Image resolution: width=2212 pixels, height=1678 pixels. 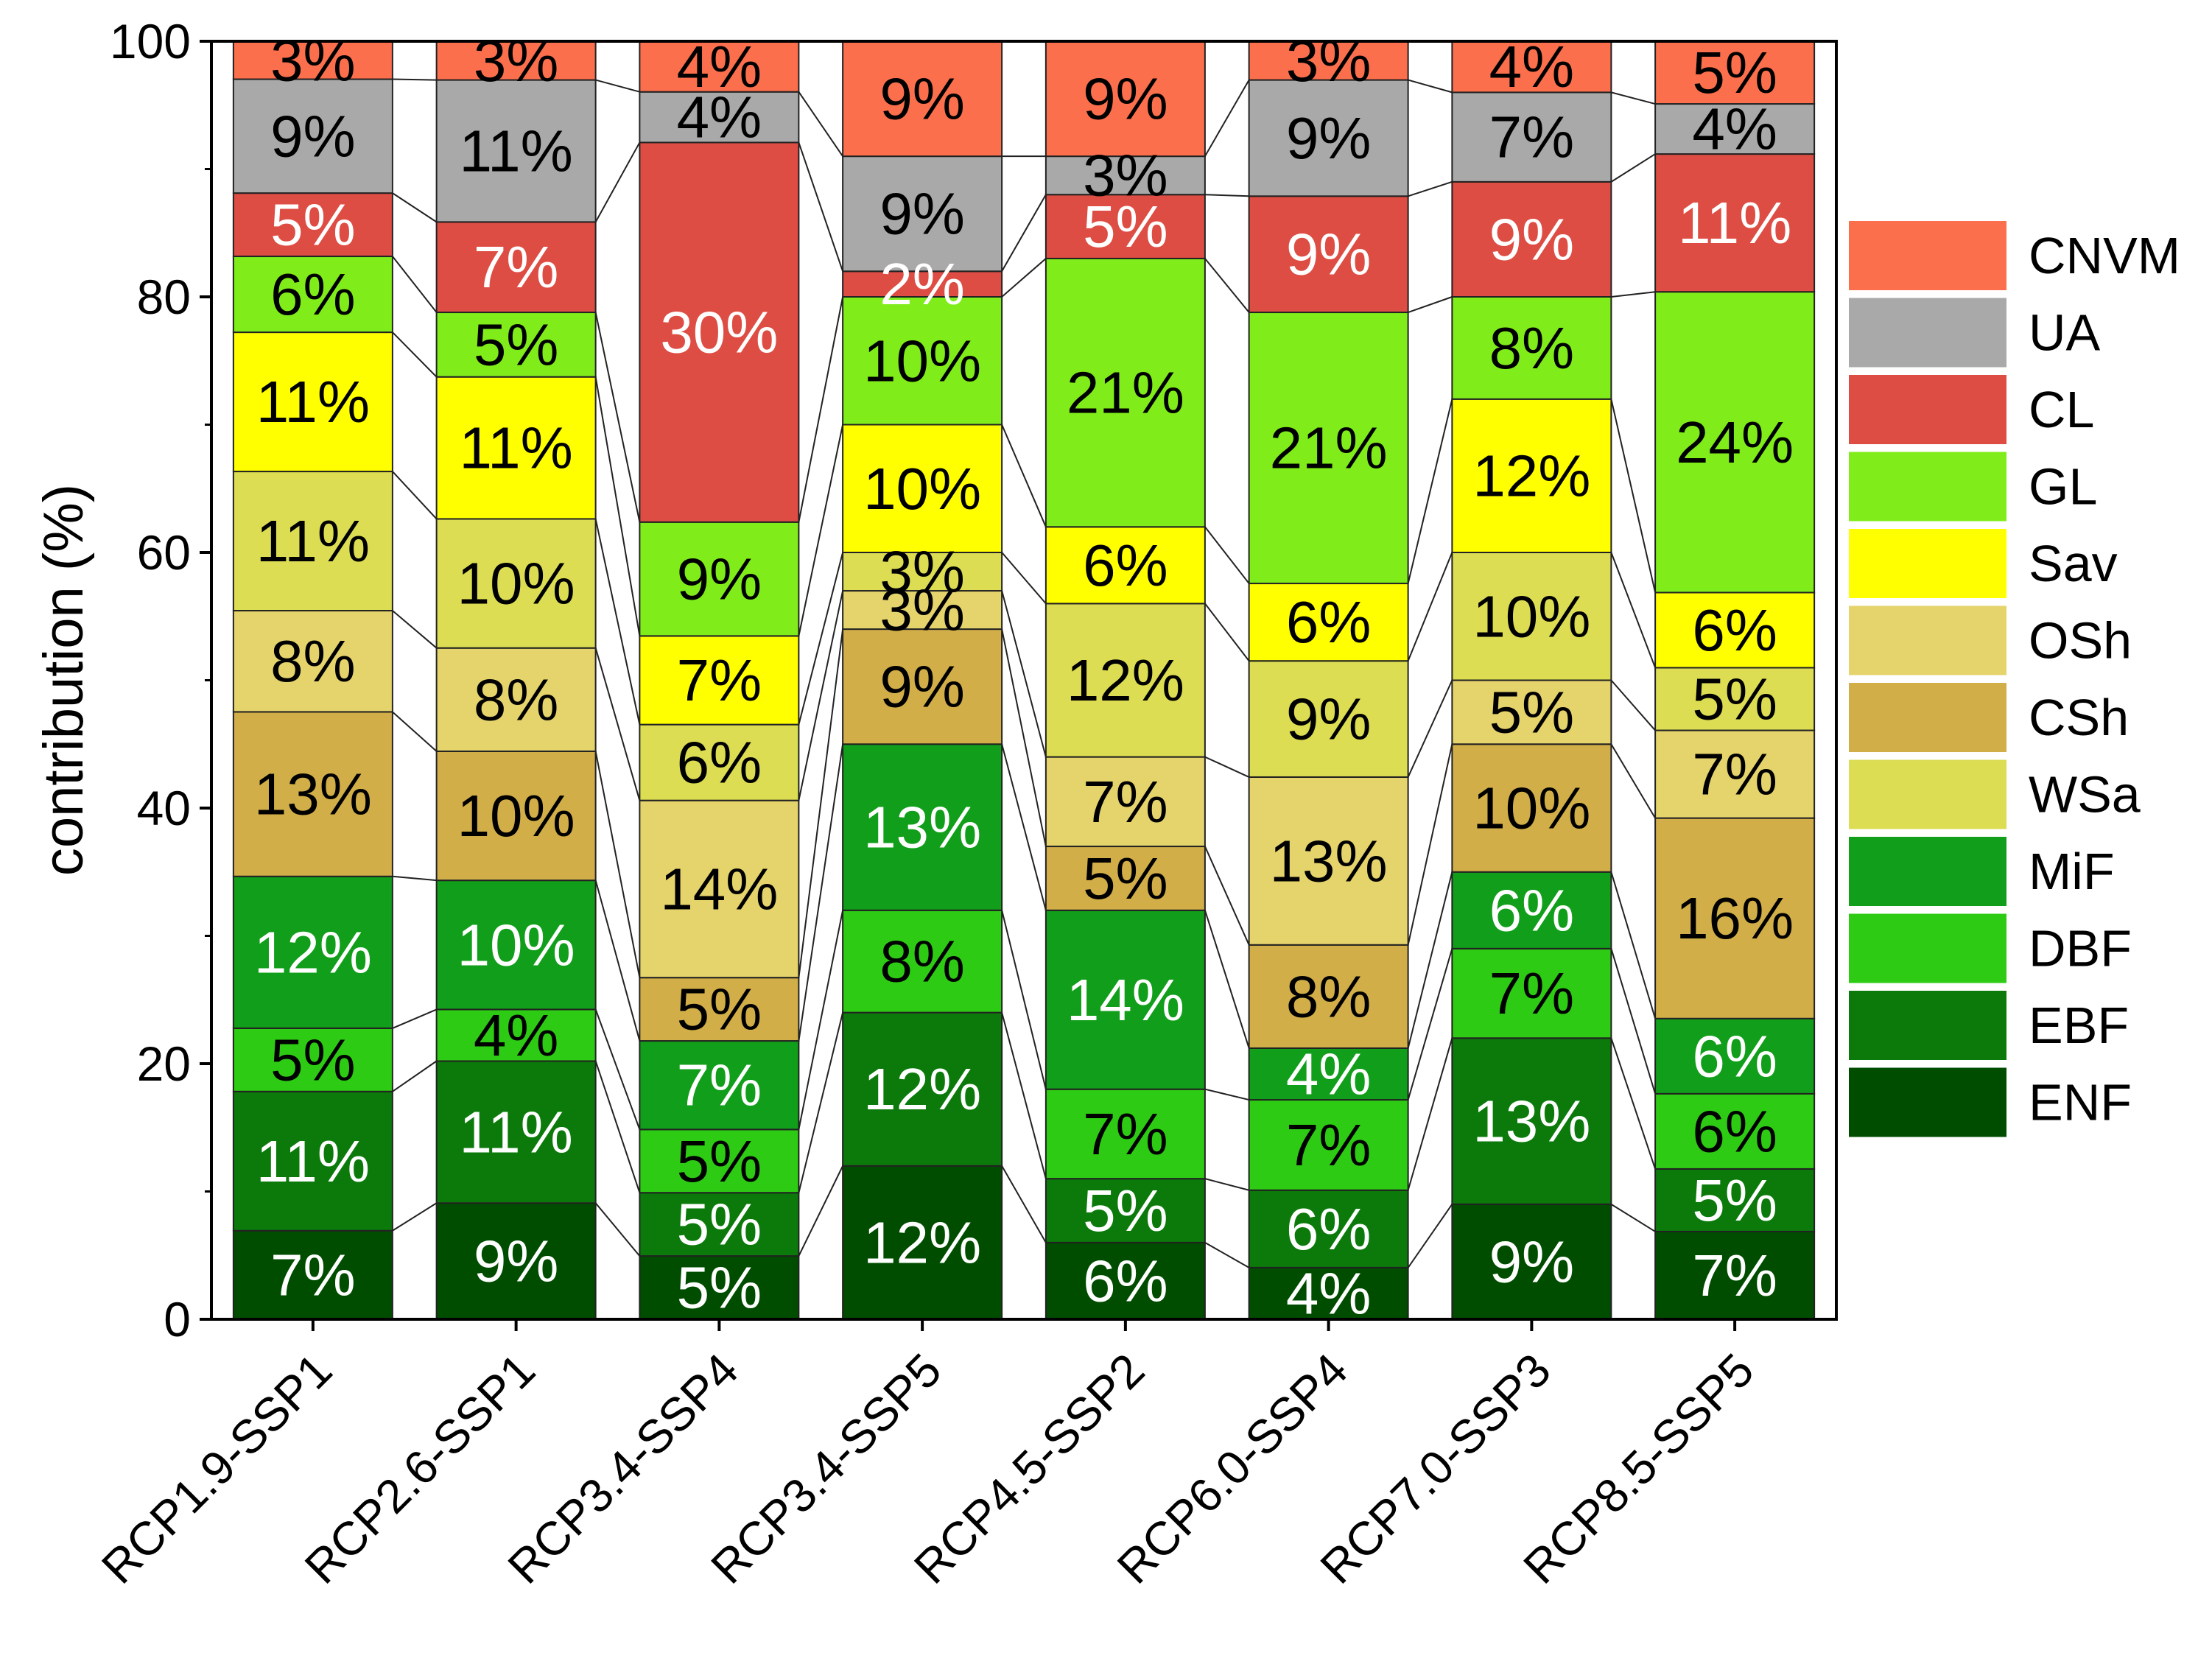 I want to click on segment-label-enf-1: 7%, so click(x=313, y=1274).